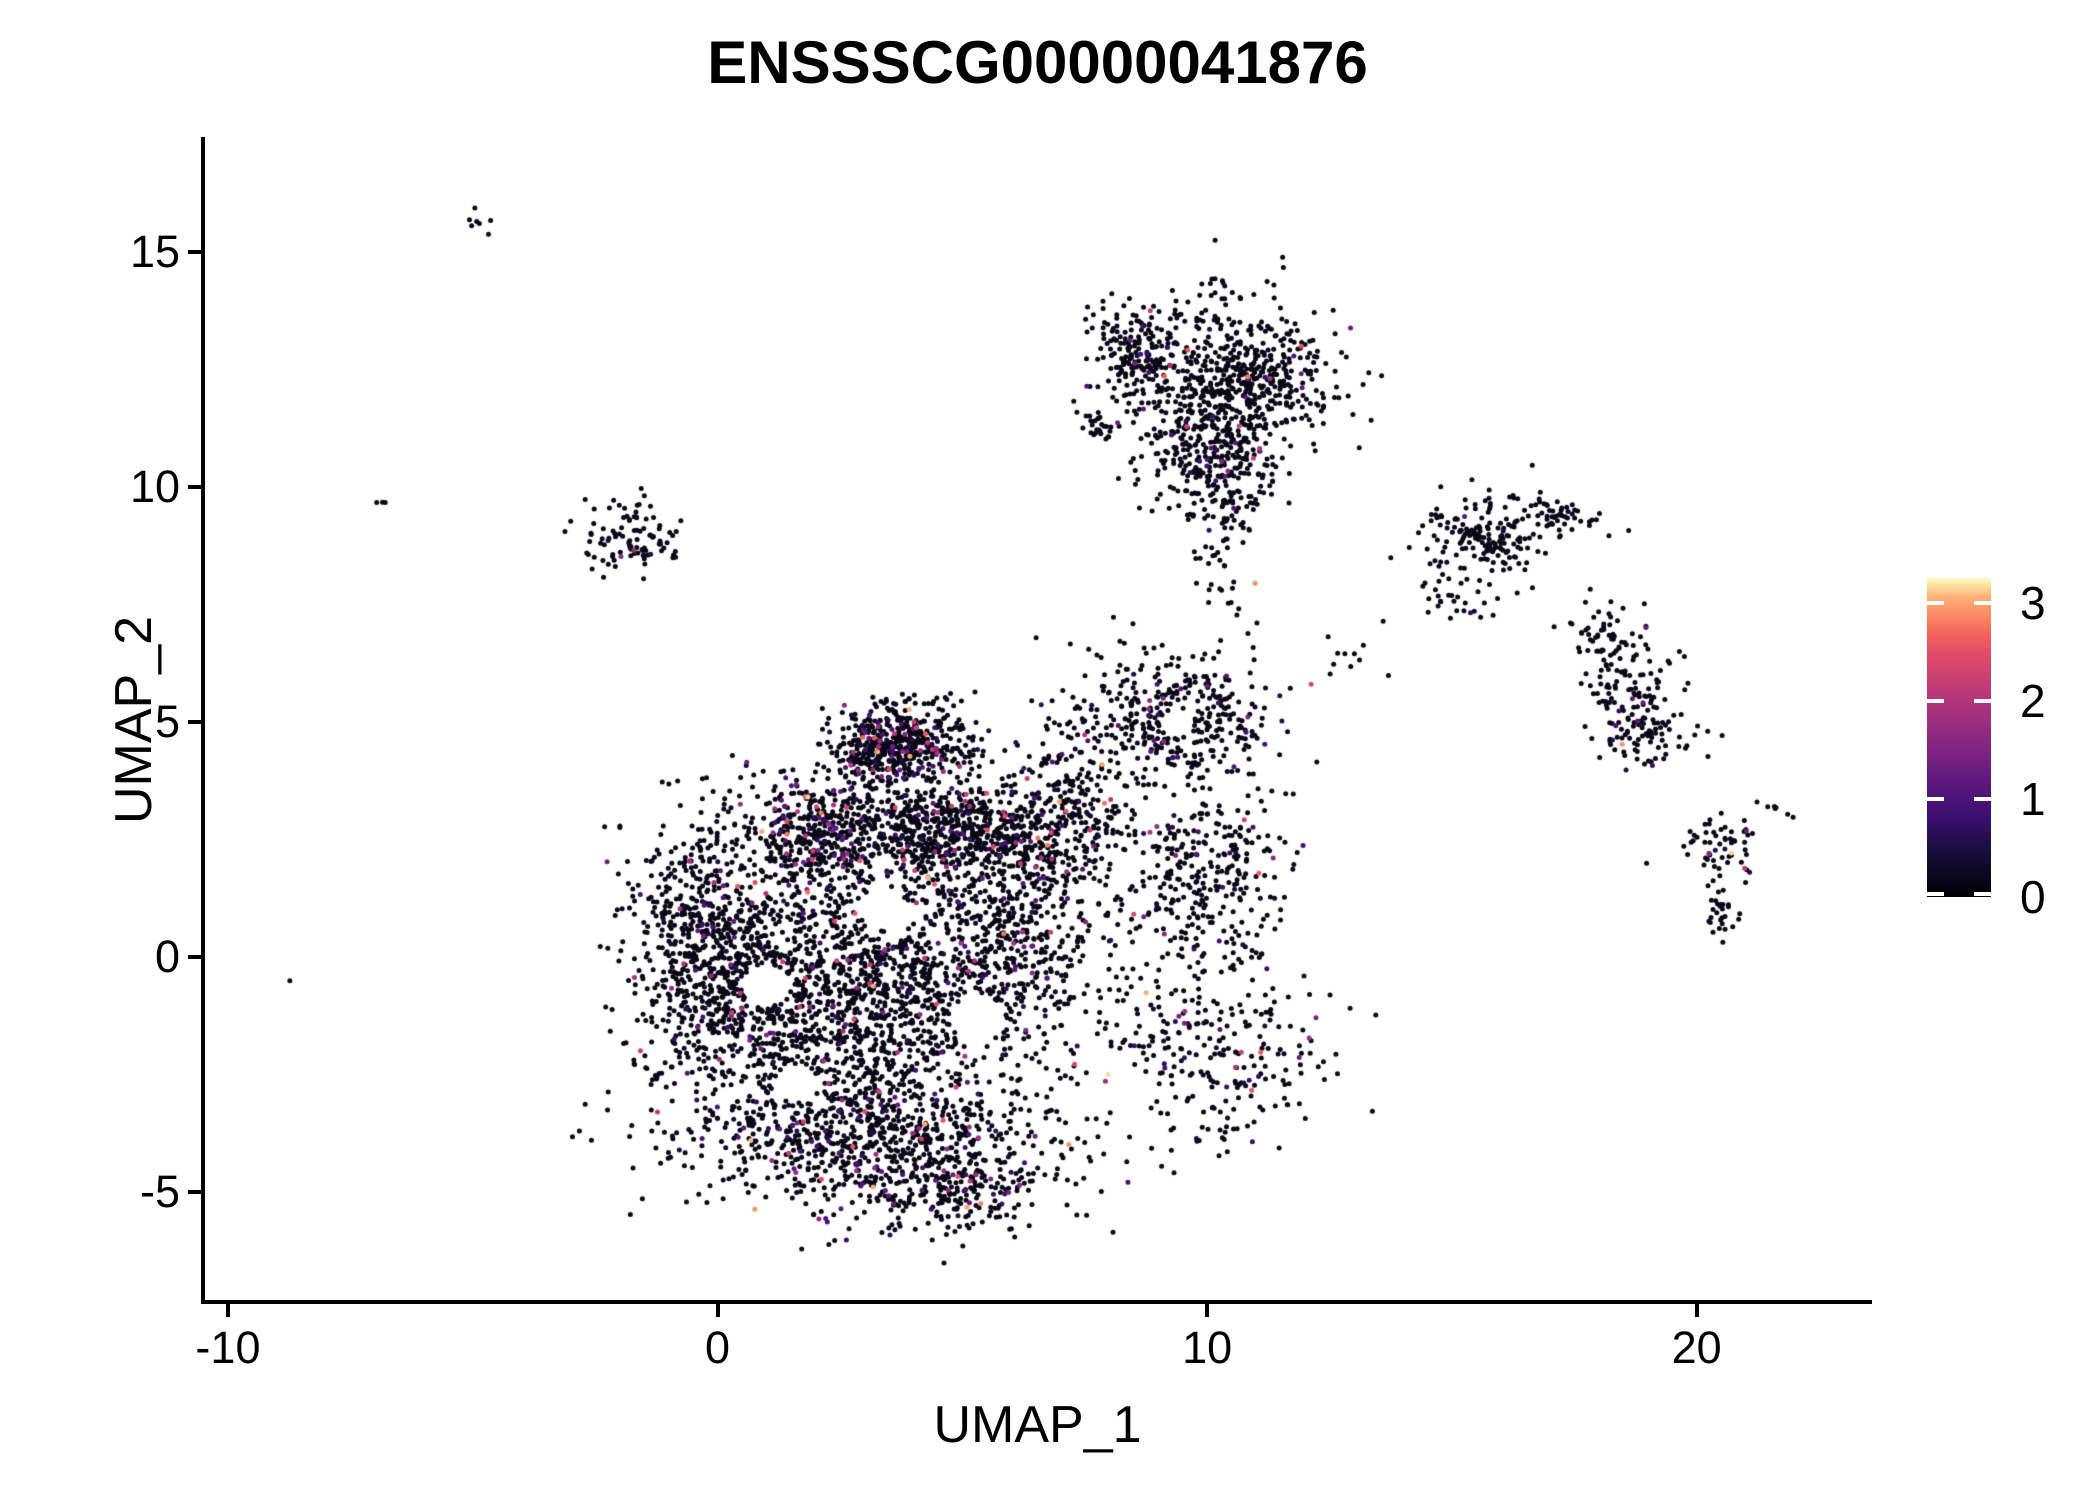  Describe the element at coordinates (1696, 1347) in the screenshot. I see `x-tick-label: 20` at that location.